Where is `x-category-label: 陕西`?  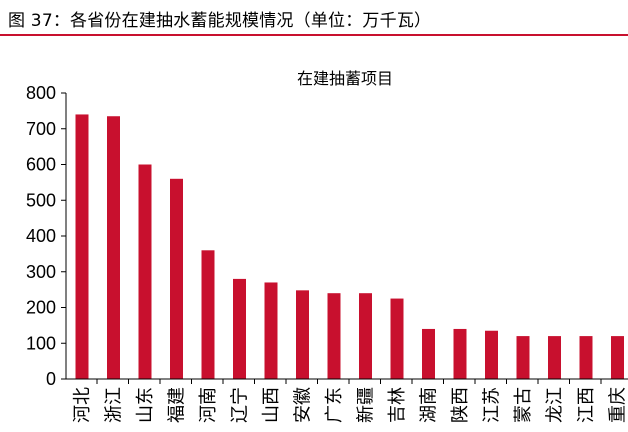
x-category-label: 陕西 is located at coordinates (460, 405).